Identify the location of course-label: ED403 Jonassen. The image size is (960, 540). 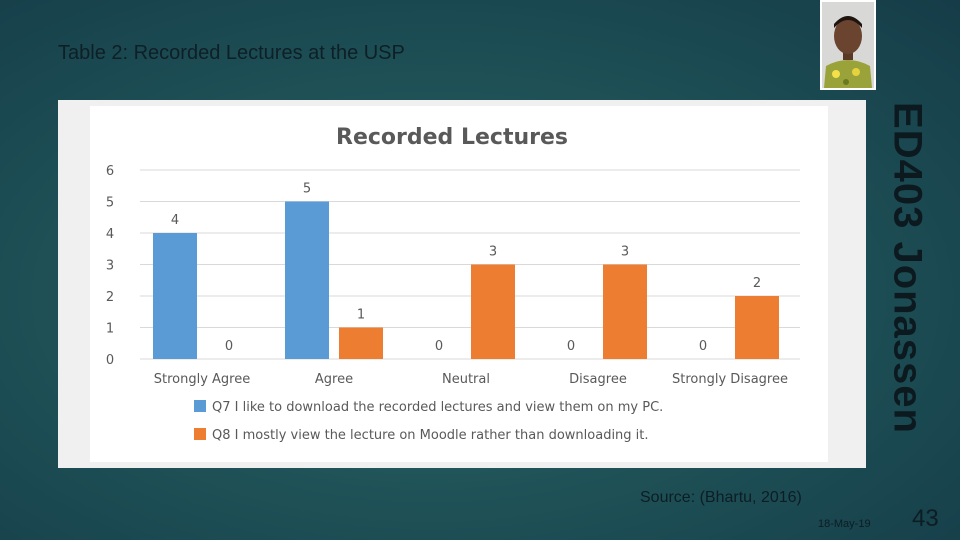
(907, 267).